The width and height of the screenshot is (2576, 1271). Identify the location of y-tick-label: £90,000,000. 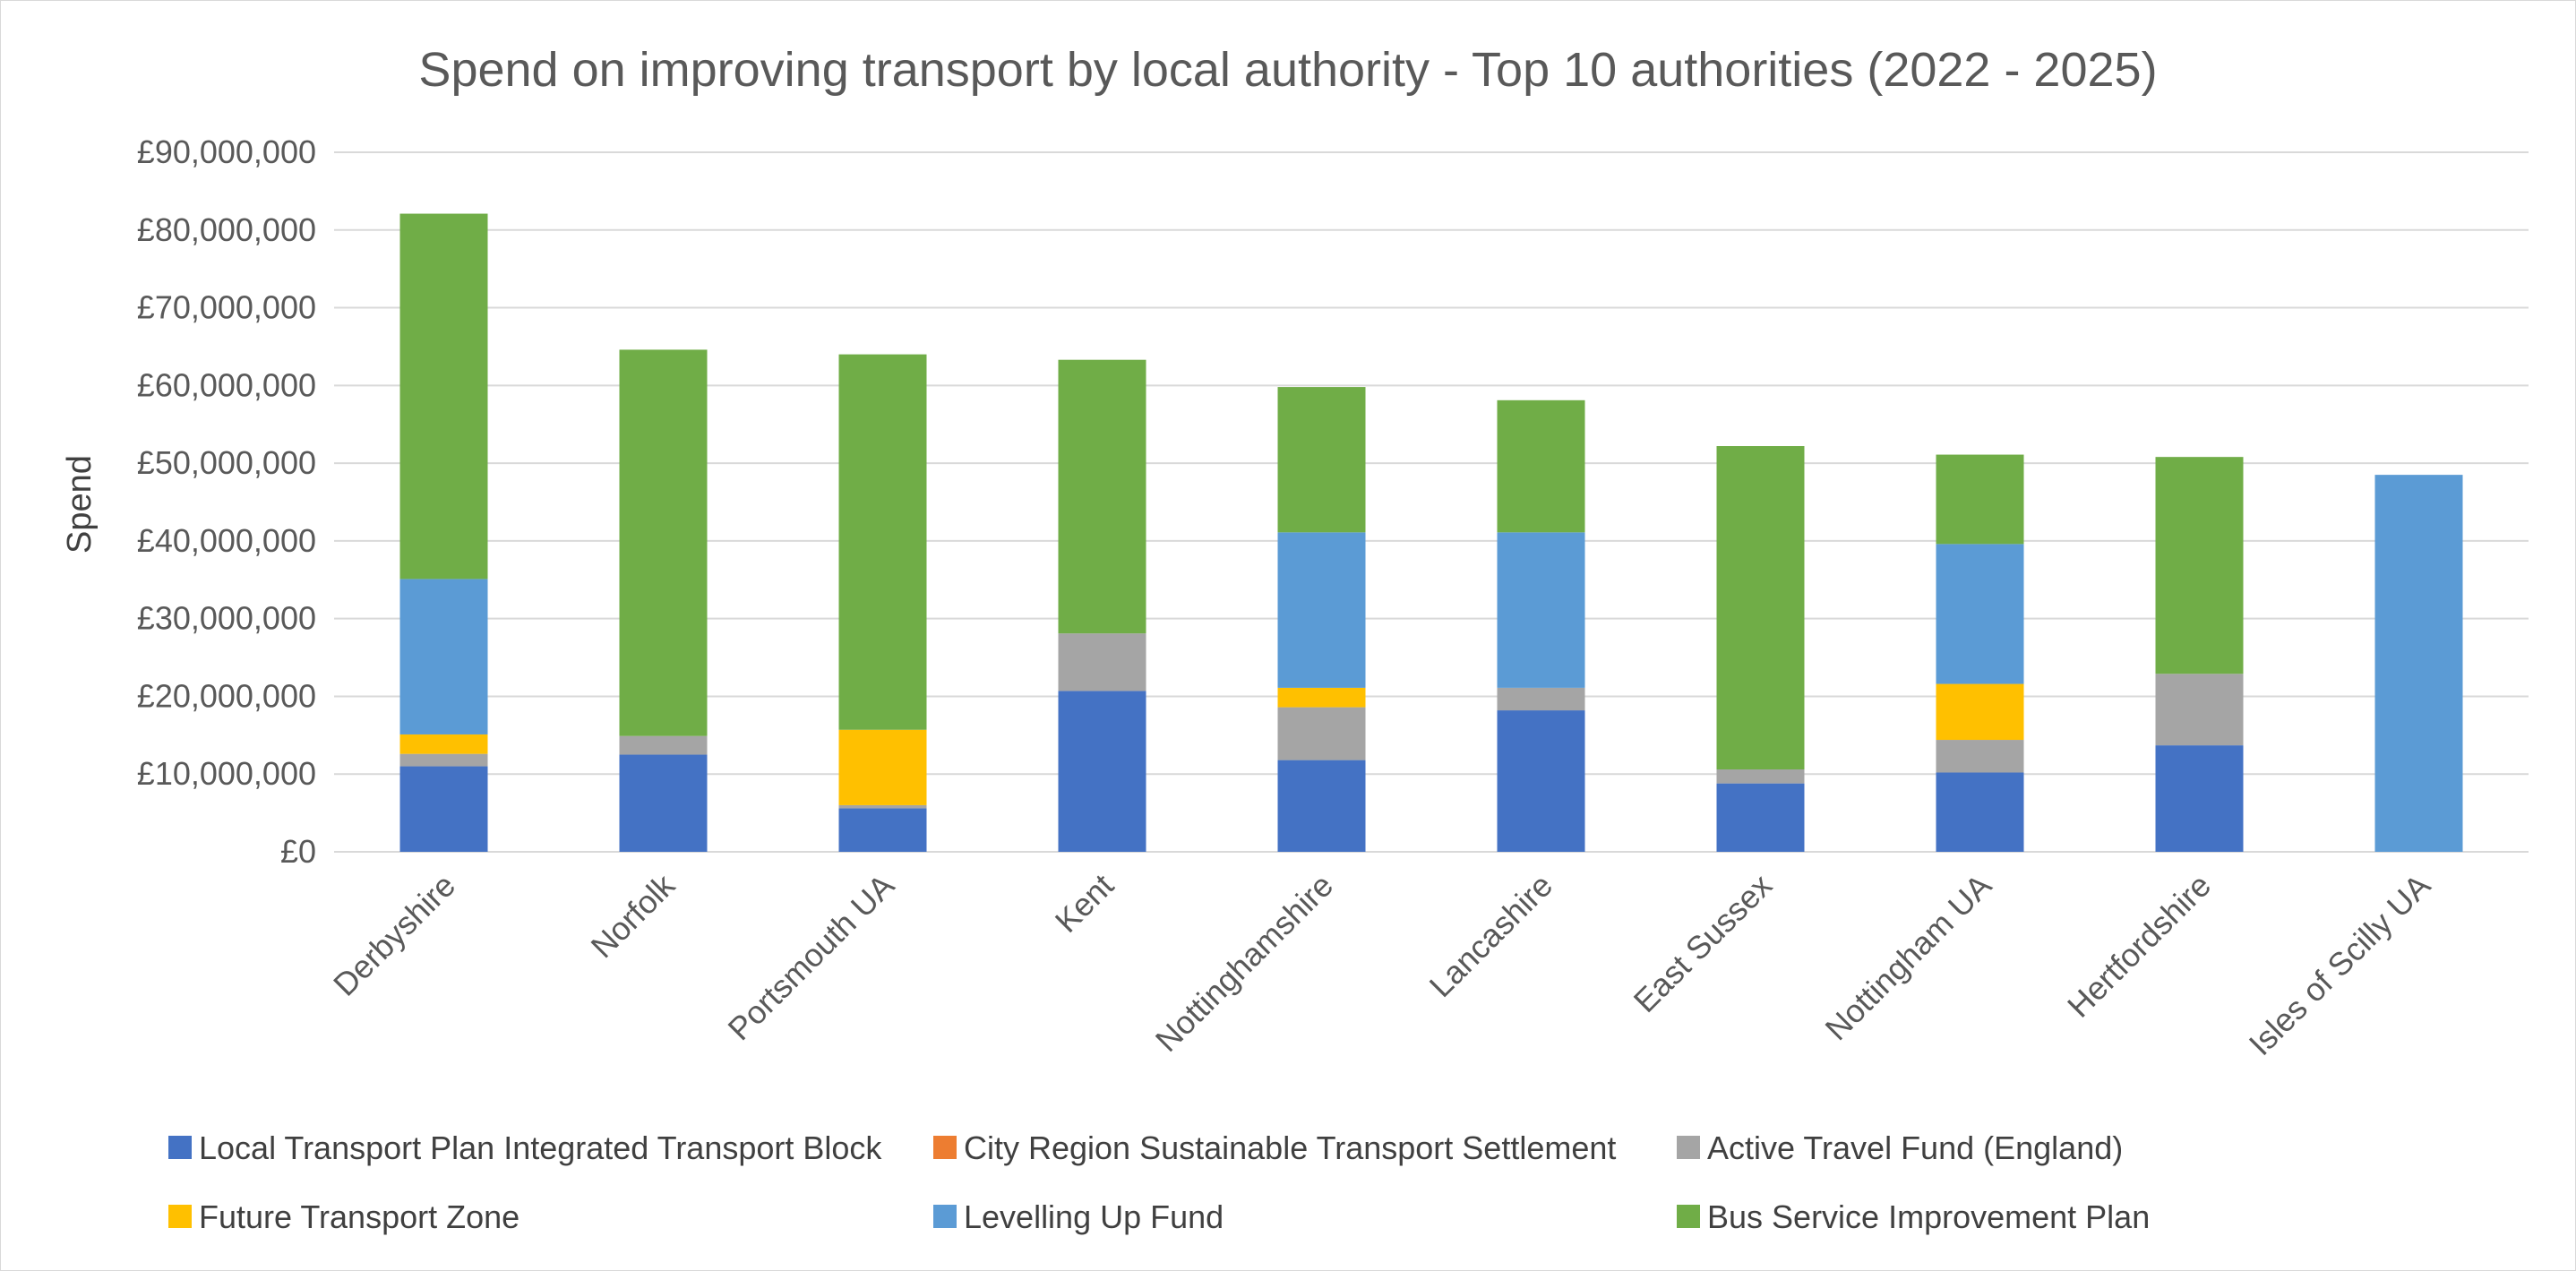
(226, 151).